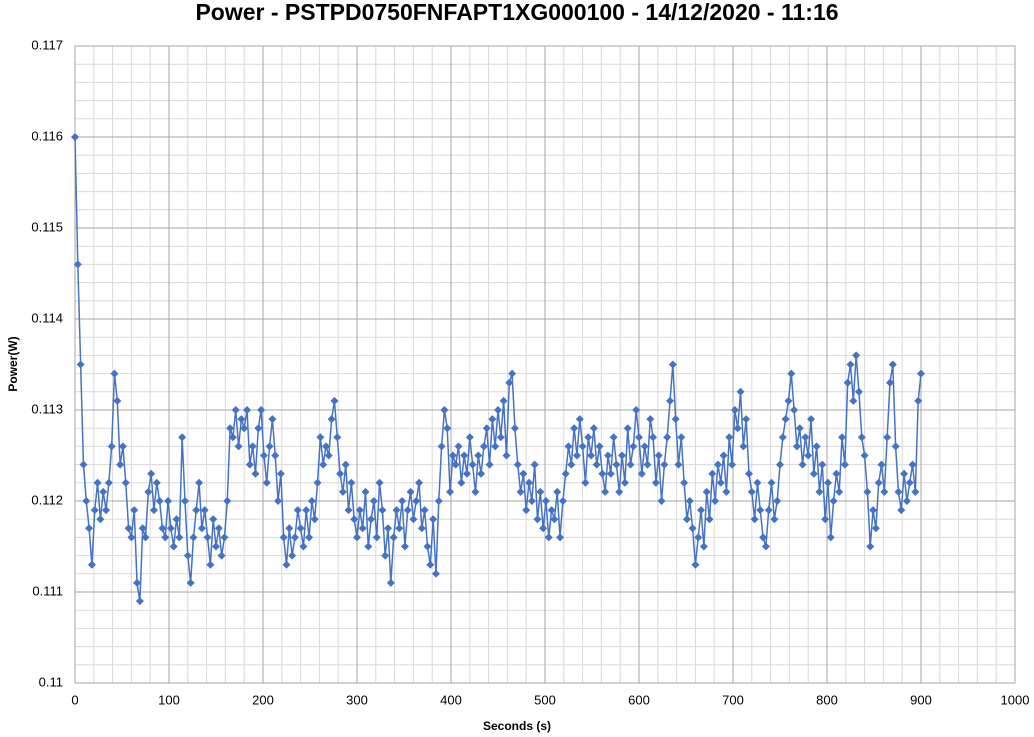  What do you see at coordinates (639, 699) in the screenshot?
I see `x-tick-label: 600` at bounding box center [639, 699].